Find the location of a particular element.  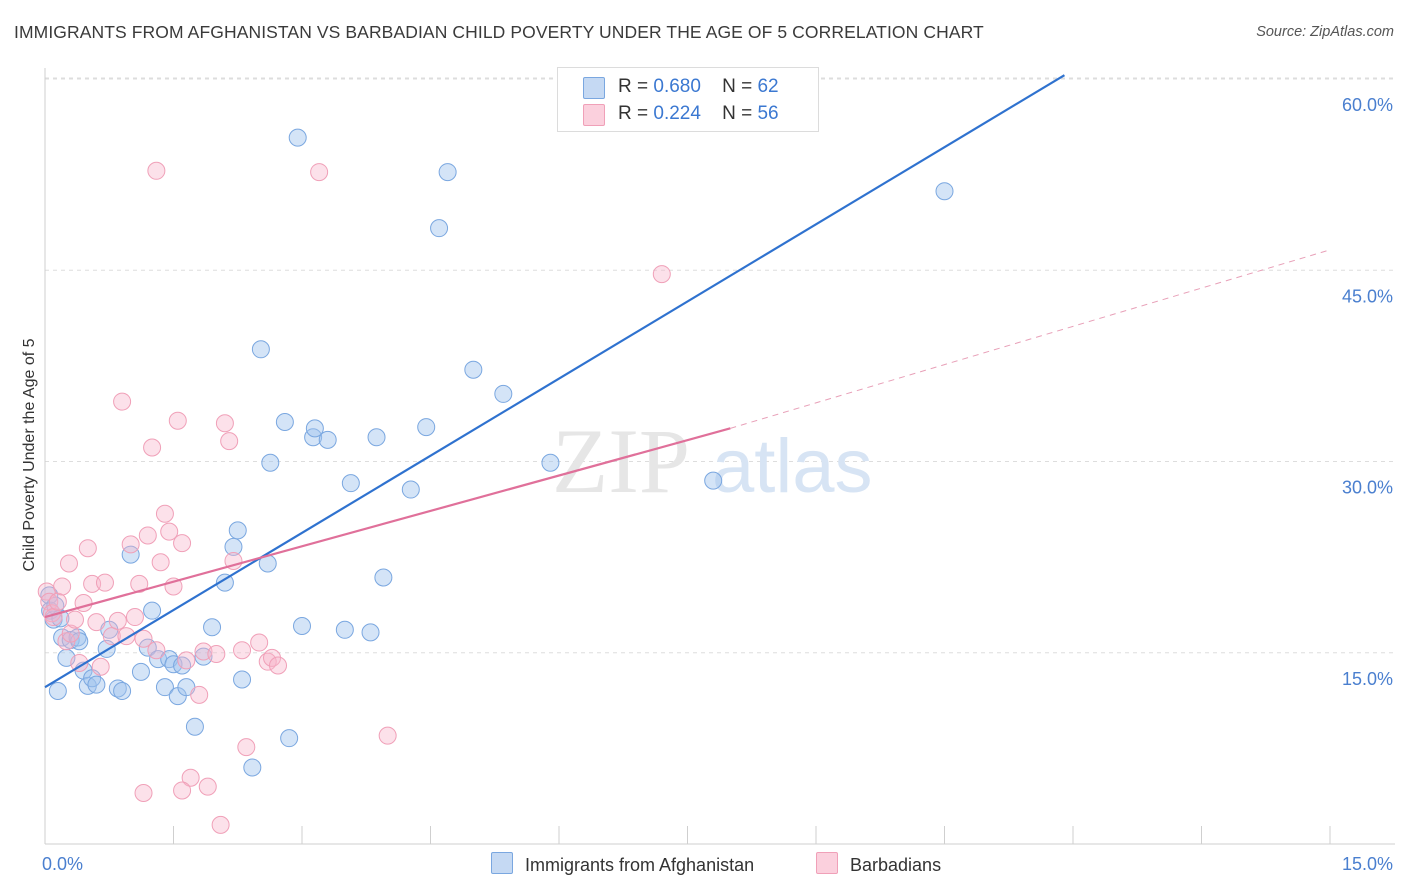

y-tick-label: 15.0% is located at coordinates (1367, 679).